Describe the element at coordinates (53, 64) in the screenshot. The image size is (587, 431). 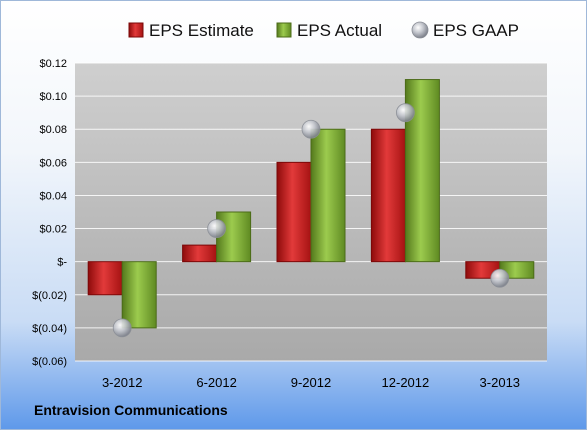
I see `y-tick-label: $0.12` at that location.